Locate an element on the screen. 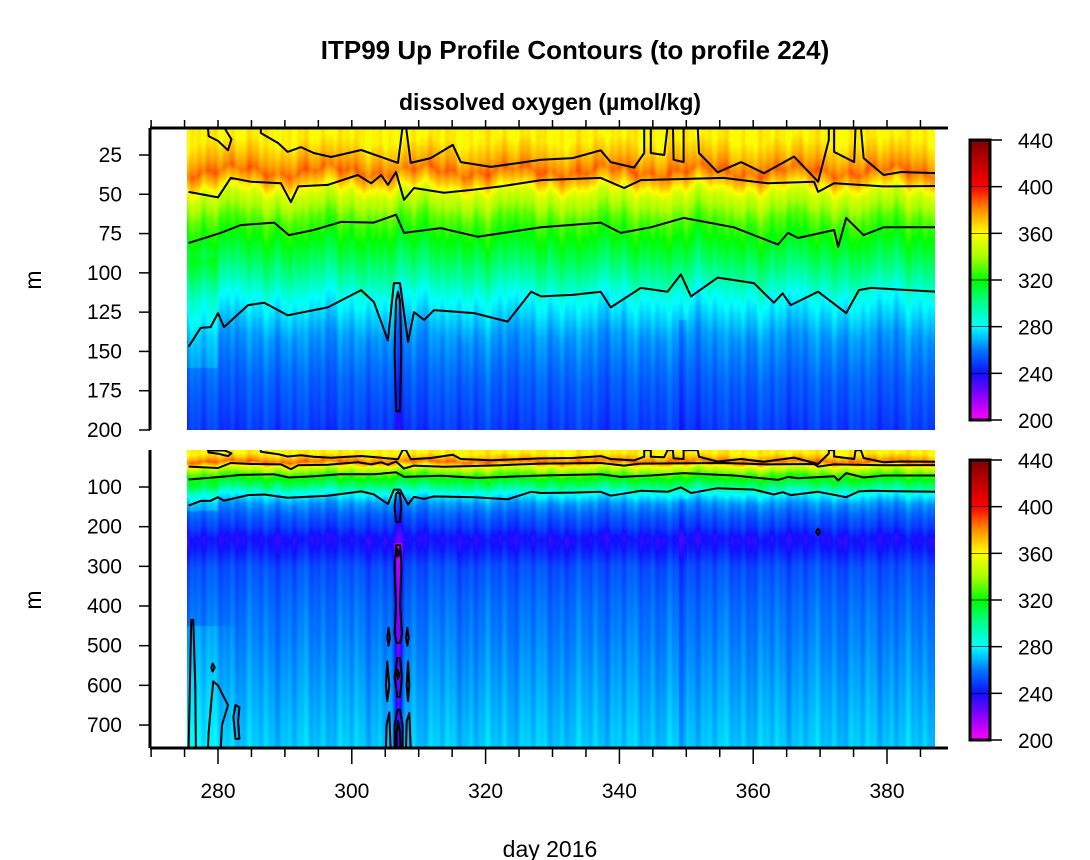  x-tick-label: 280 is located at coordinates (217, 791).